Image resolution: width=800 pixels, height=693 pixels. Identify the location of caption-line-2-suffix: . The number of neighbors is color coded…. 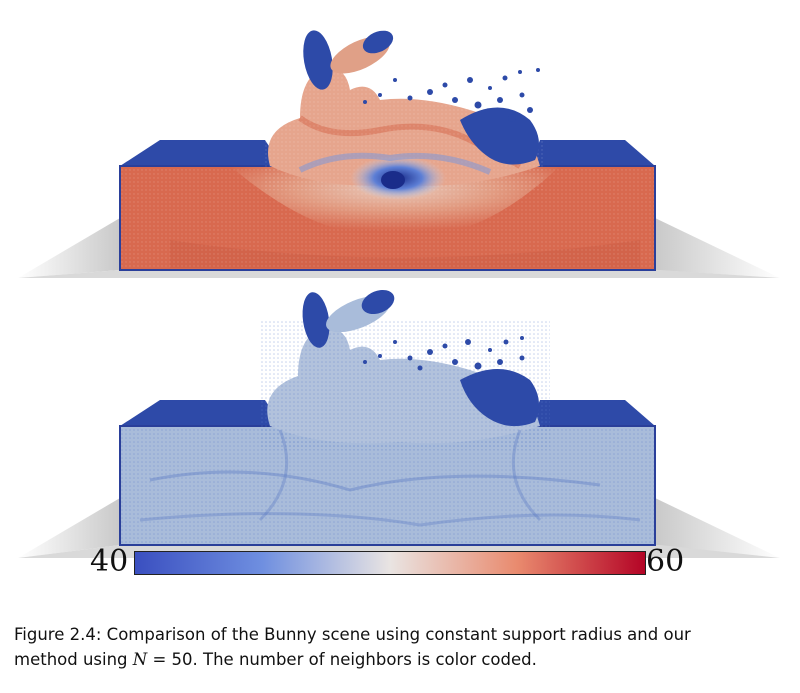
(364, 659).